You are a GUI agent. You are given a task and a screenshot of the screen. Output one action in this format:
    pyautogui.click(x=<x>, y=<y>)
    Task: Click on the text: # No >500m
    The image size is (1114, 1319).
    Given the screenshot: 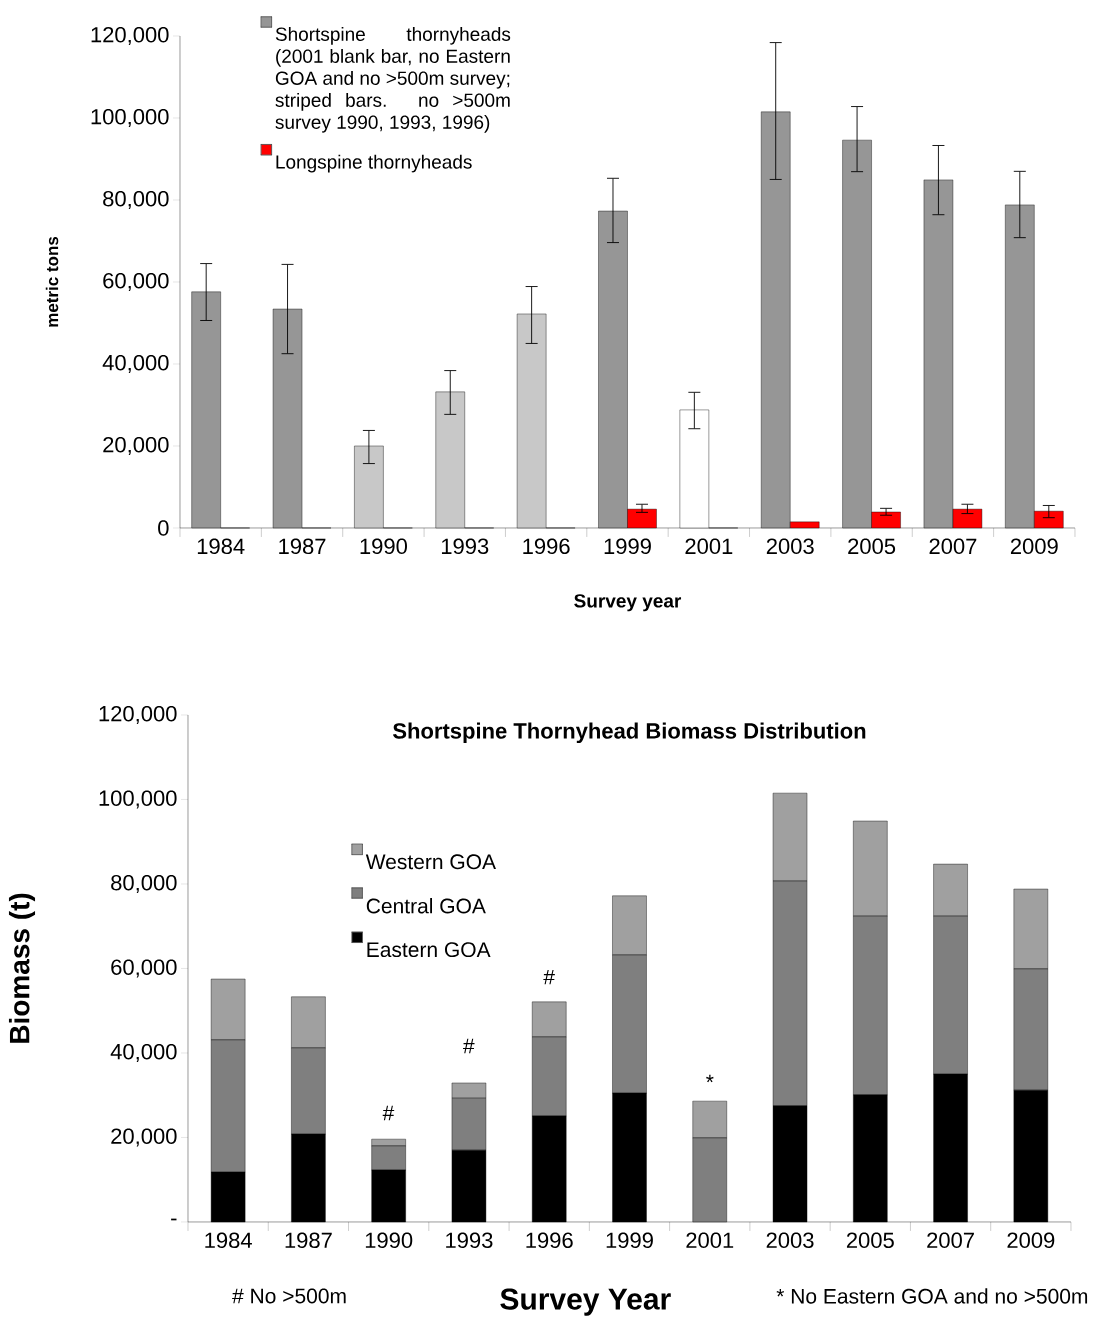 What is the action you would take?
    pyautogui.click(x=289, y=1296)
    